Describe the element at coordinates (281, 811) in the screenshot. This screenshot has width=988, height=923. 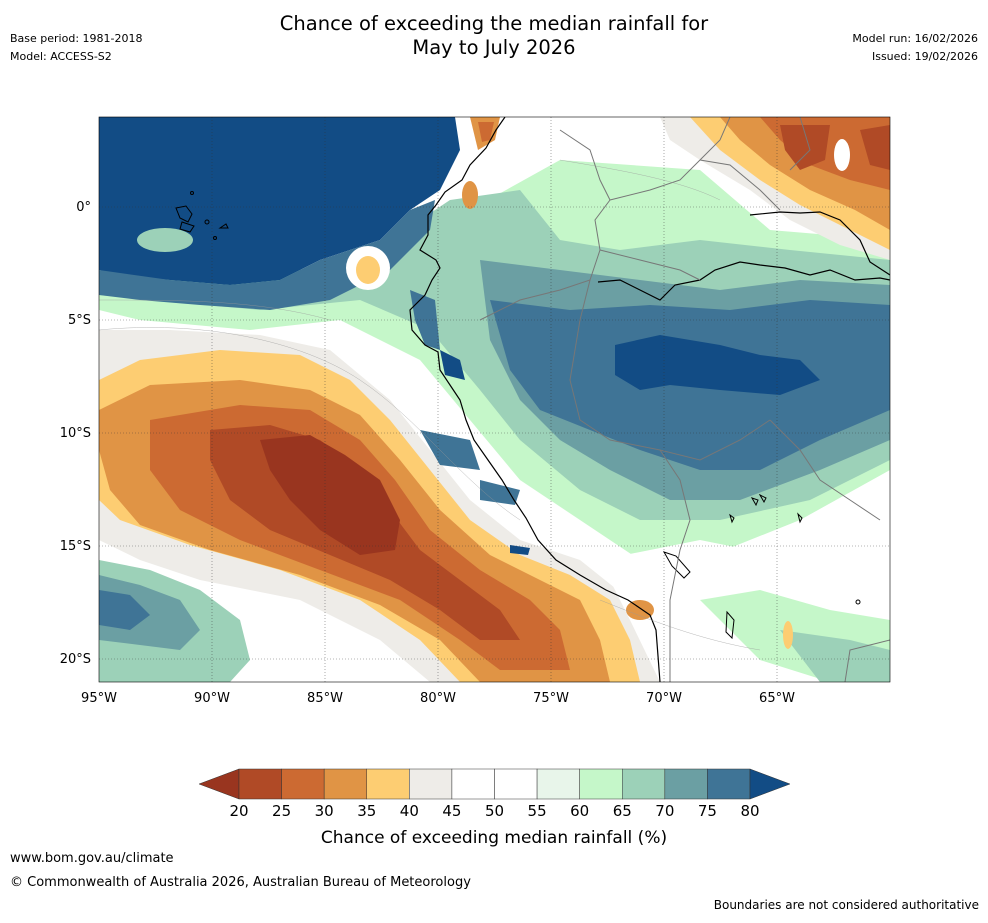
I see `colorbar-tick-label: 25` at that location.